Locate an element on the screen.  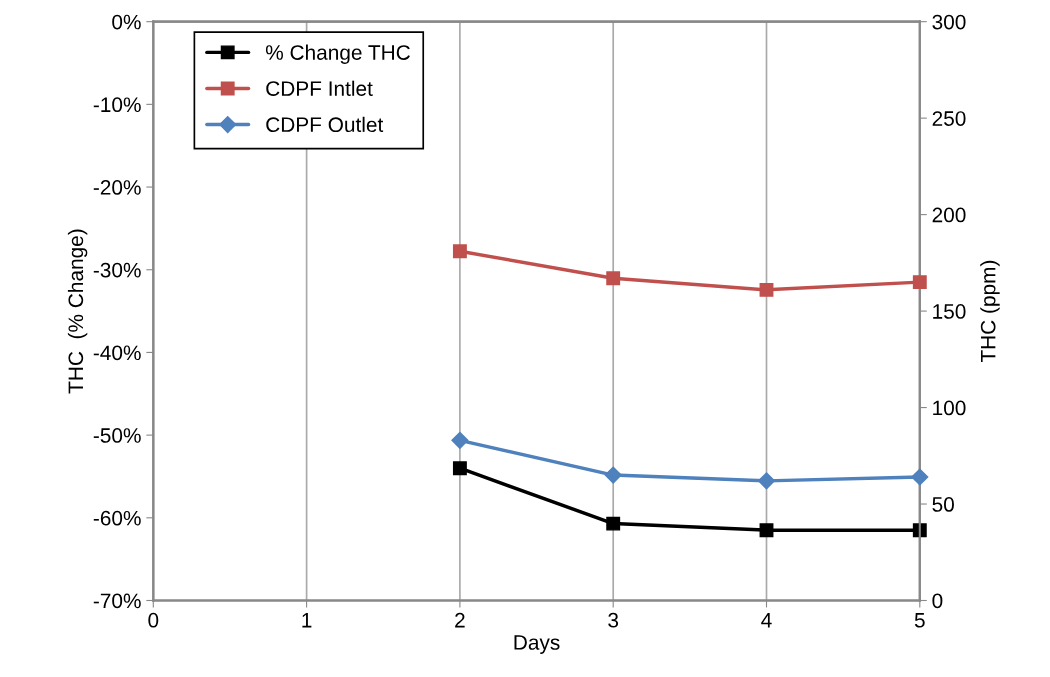
legend-label: CDPF Intlet is located at coordinates (319, 88).